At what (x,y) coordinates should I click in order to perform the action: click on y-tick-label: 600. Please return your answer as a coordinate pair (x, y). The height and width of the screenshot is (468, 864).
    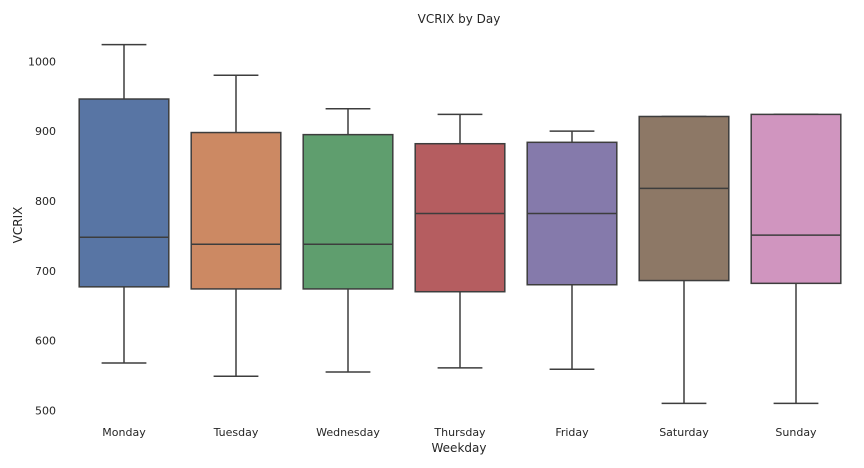
    Looking at the image, I should click on (45, 341).